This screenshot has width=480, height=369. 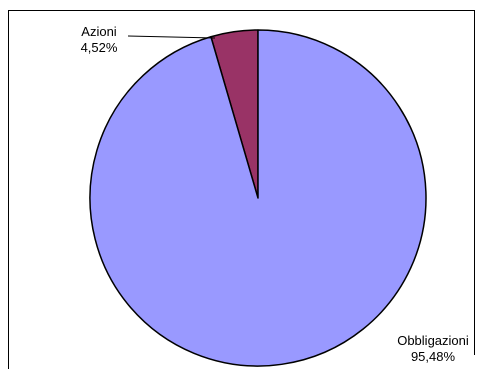 What do you see at coordinates (99, 47) in the screenshot?
I see `slice-value-azioni: 4,52%` at bounding box center [99, 47].